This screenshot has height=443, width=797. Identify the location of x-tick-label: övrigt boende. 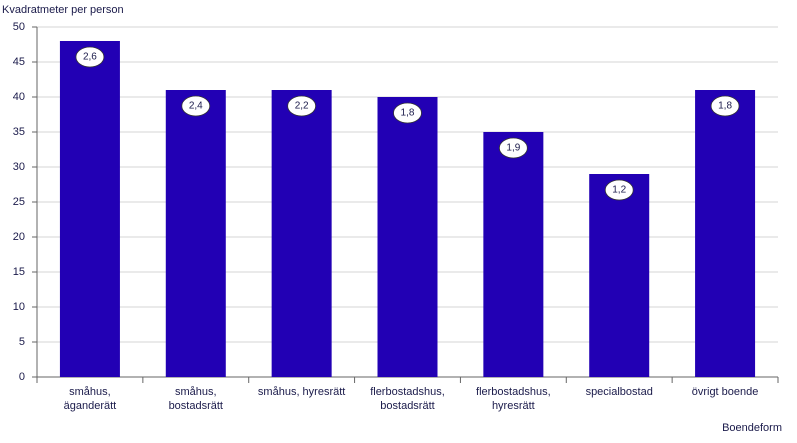
(725, 392).